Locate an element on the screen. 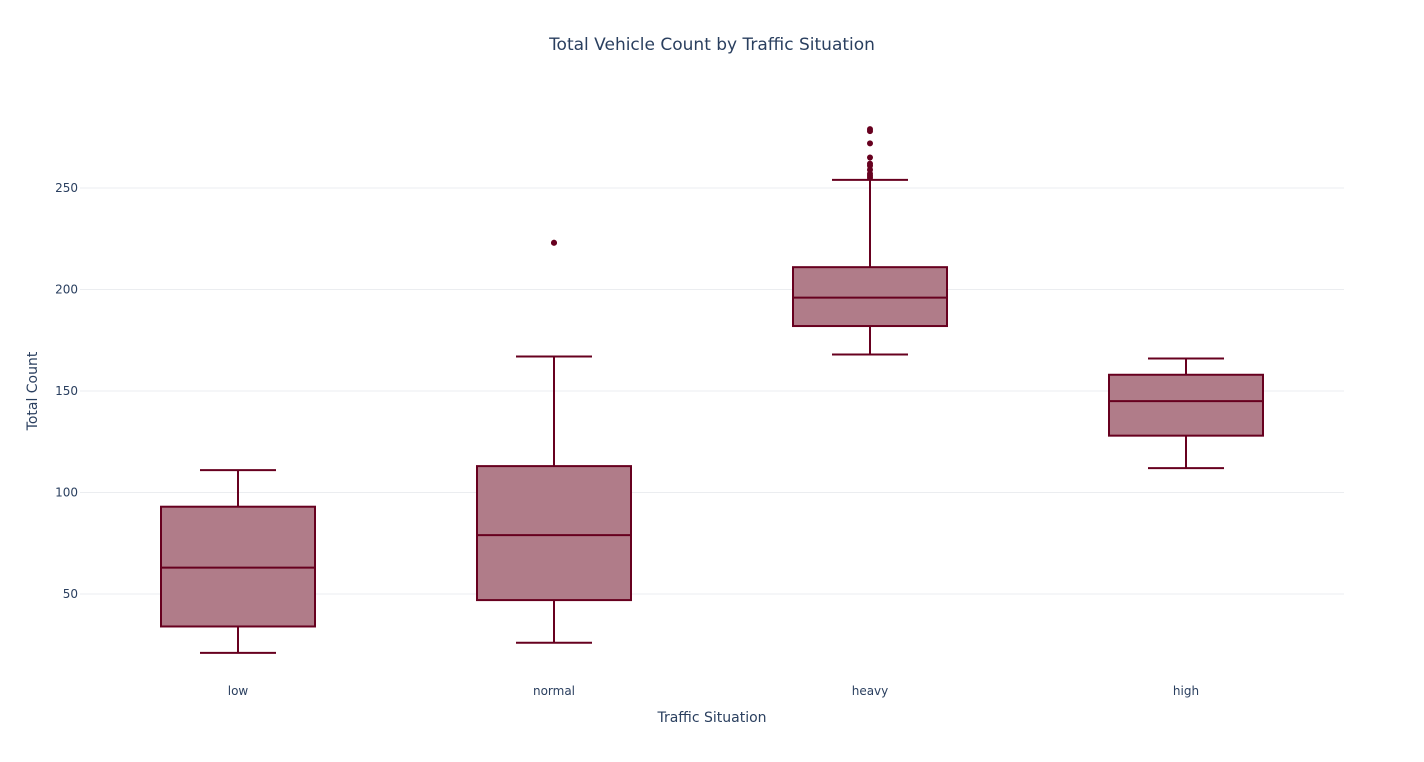  iqr-box-normal is located at coordinates (554, 533).